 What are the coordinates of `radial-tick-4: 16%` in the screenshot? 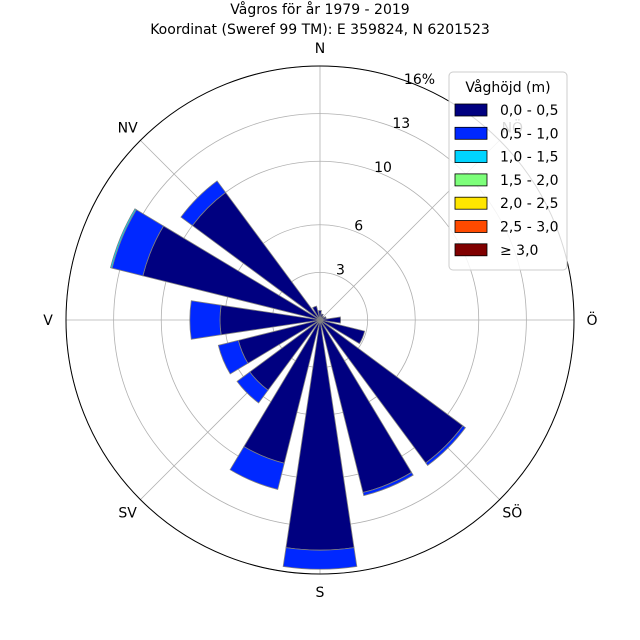 It's located at (419, 80).